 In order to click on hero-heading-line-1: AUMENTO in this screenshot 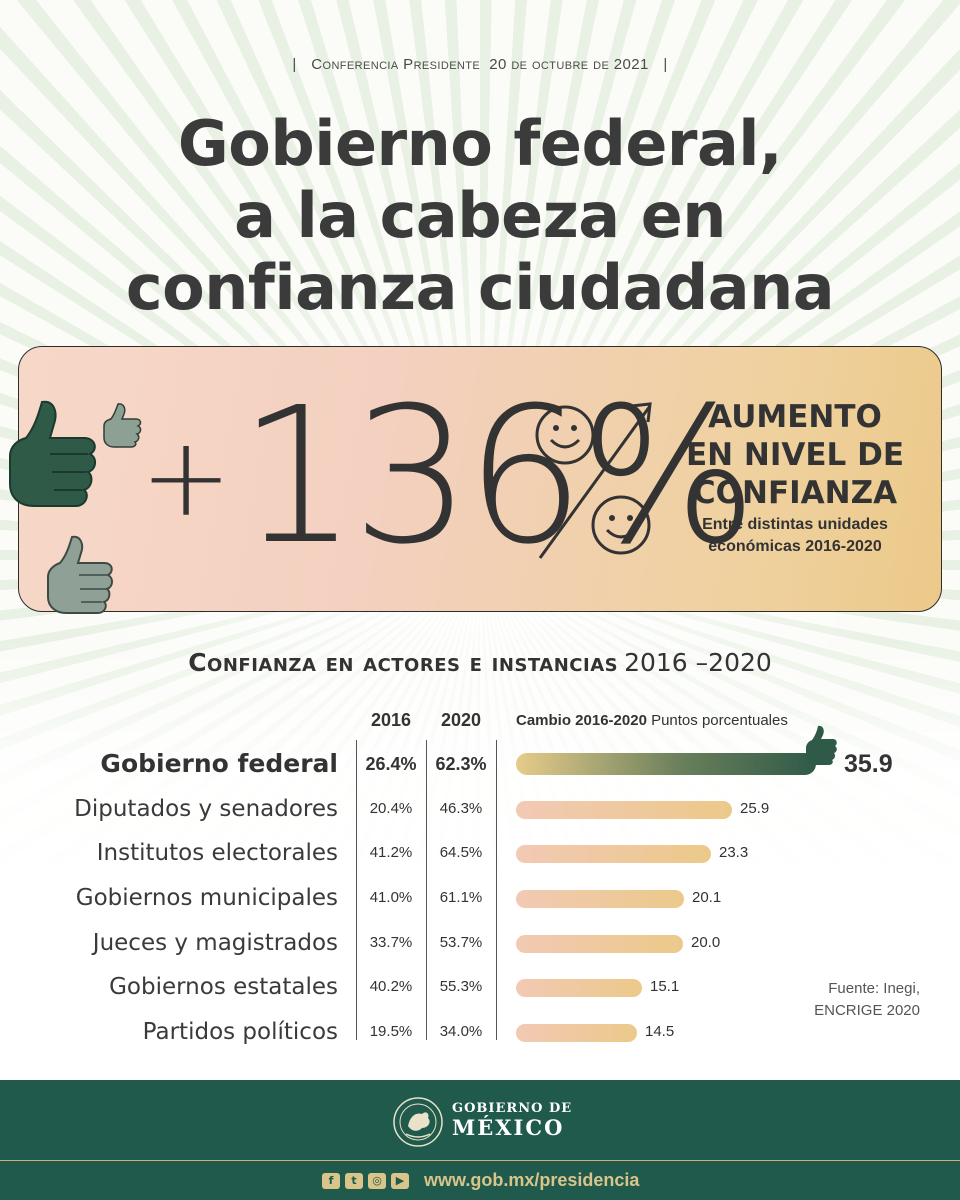, I will do `click(795, 417)`.